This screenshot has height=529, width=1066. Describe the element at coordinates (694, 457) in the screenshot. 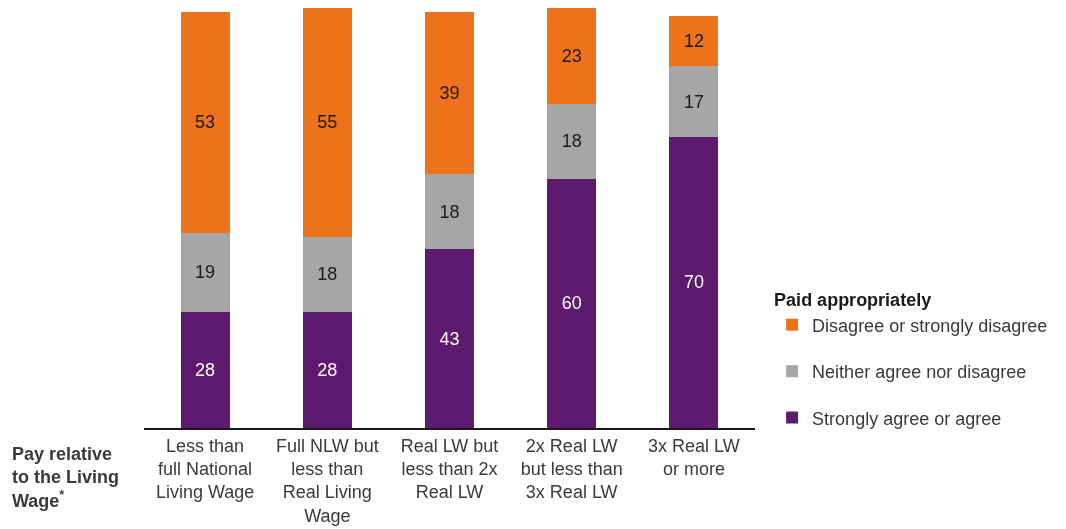

I see `x-tick-label: 3x Real LW or more` at that location.